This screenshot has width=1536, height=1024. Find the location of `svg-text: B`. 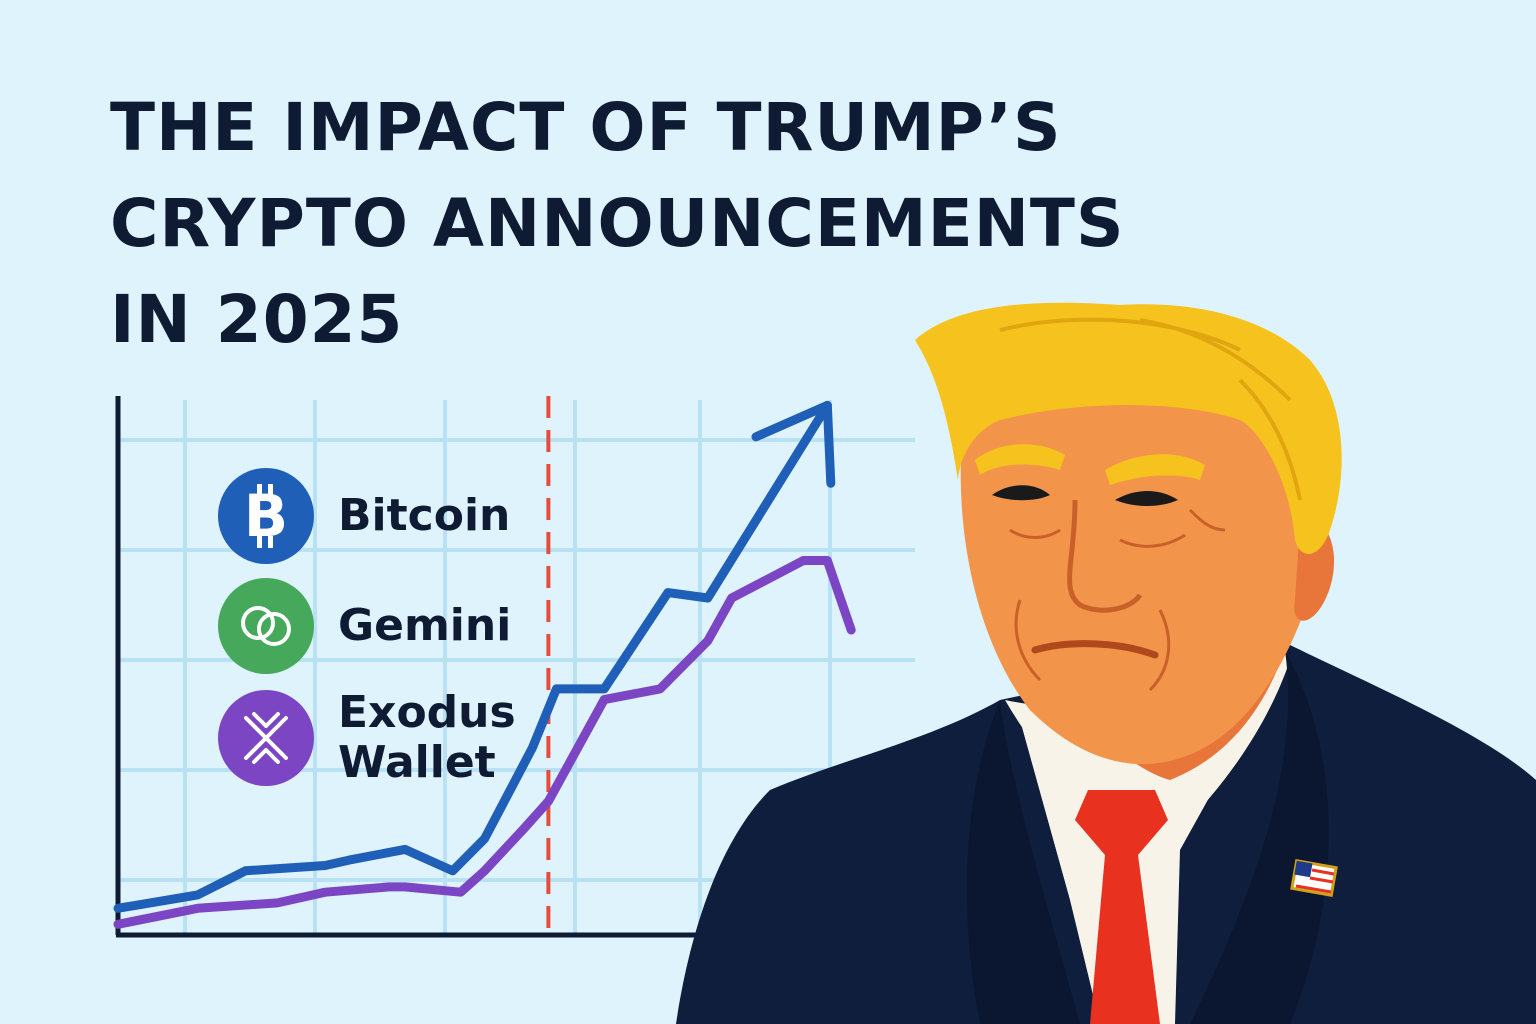

svg-text: B is located at coordinates (266, 516).